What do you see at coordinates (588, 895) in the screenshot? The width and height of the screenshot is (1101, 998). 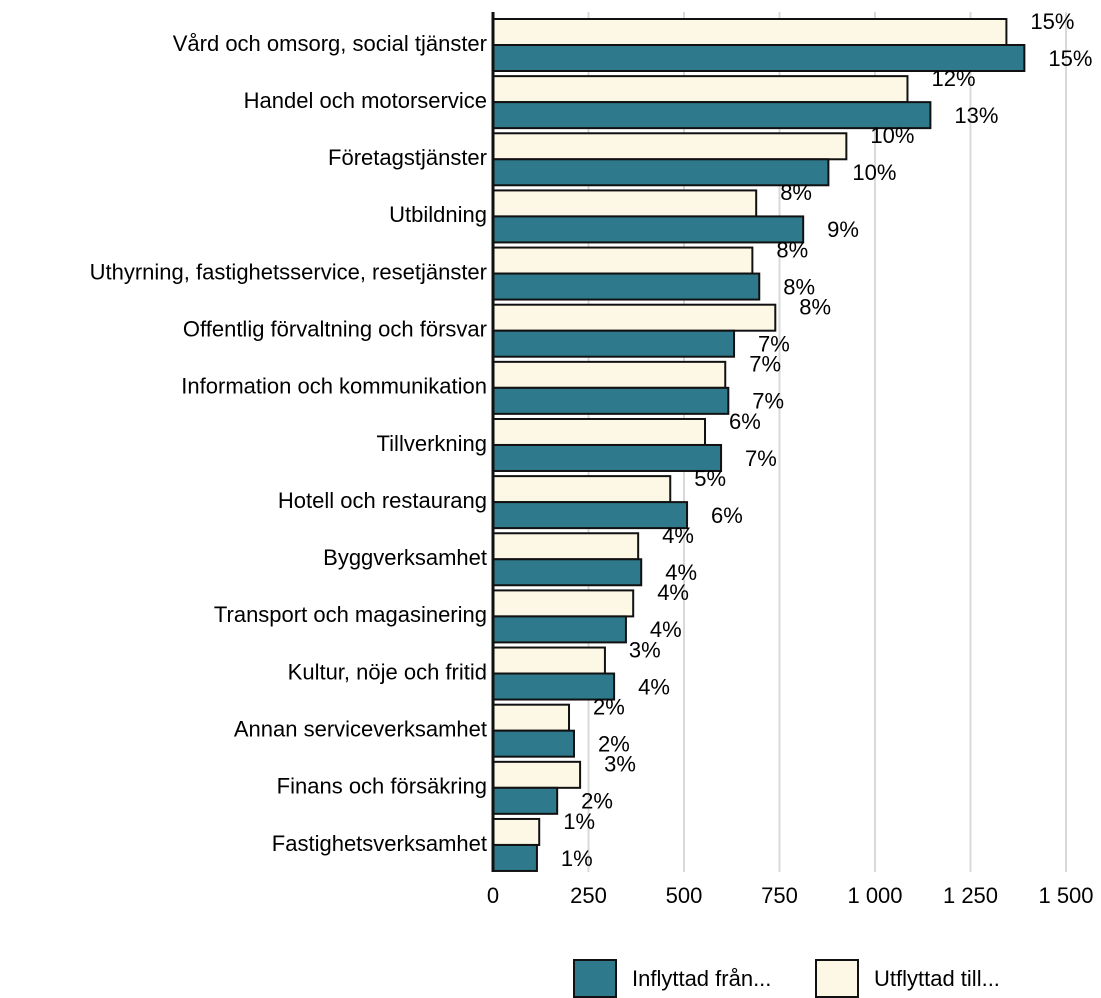 I see `x-tick-label: 250` at bounding box center [588, 895].